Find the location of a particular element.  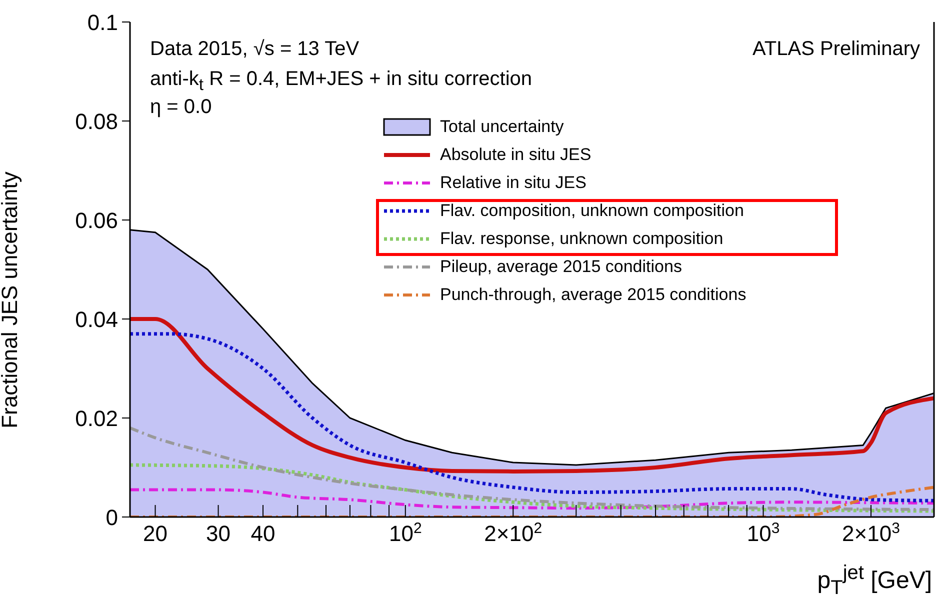

x-tick-label: 20 is located at coordinates (155, 533).